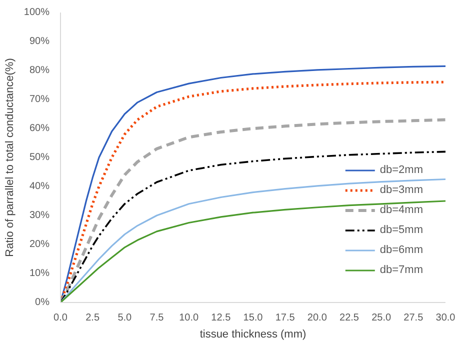 Image resolution: width=459 pixels, height=343 pixels. What do you see at coordinates (39, 70) in the screenshot?
I see `y-tick-label: 80%` at bounding box center [39, 70].